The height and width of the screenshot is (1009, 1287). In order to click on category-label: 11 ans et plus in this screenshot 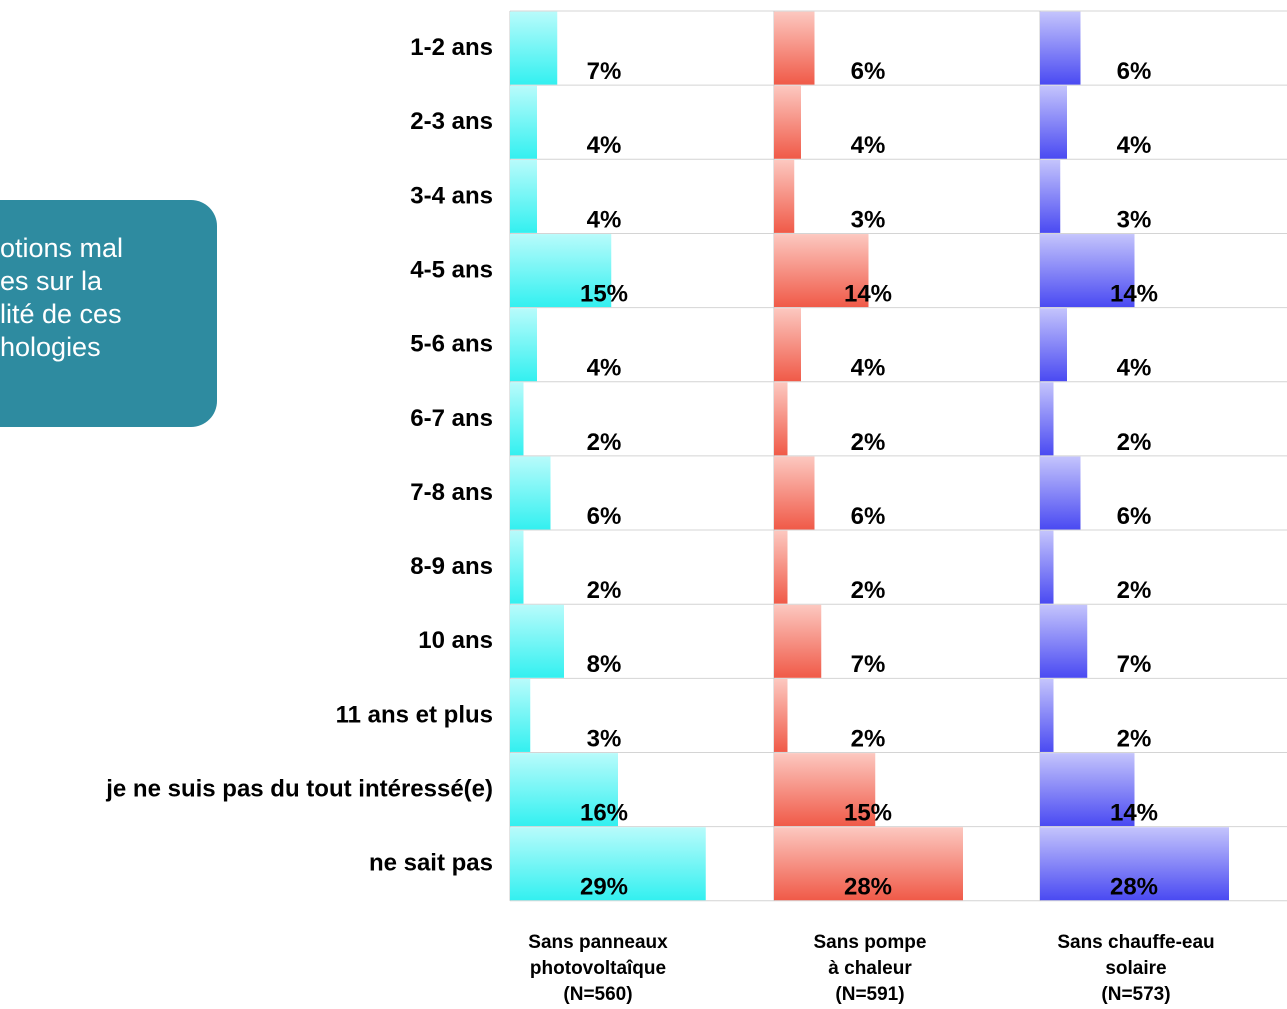, I will do `click(414, 714)`.